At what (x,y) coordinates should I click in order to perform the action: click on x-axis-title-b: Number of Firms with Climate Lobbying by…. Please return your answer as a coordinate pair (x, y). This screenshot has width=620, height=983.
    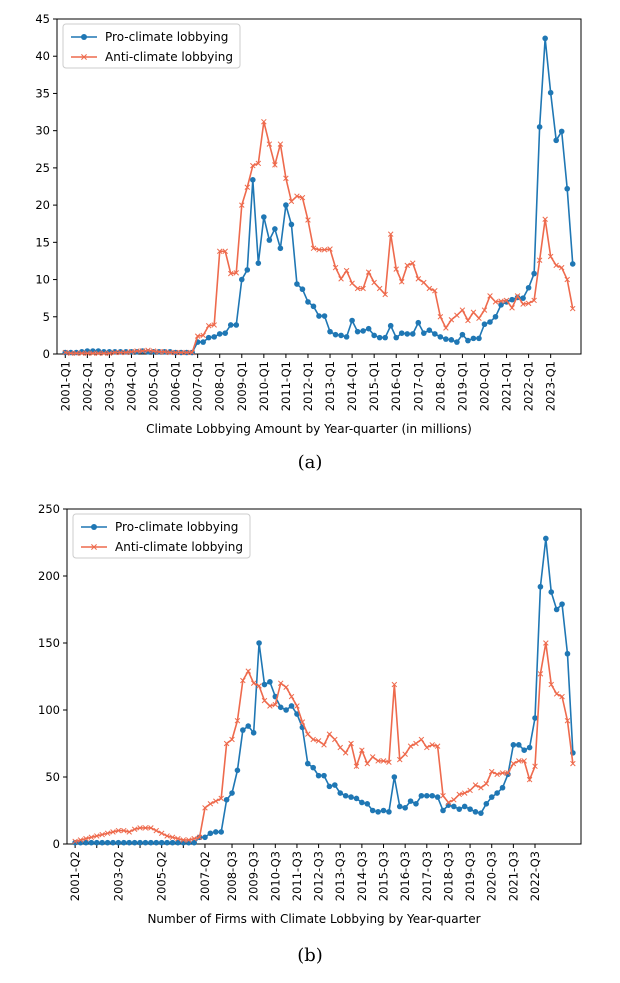
    Looking at the image, I should click on (313, 919).